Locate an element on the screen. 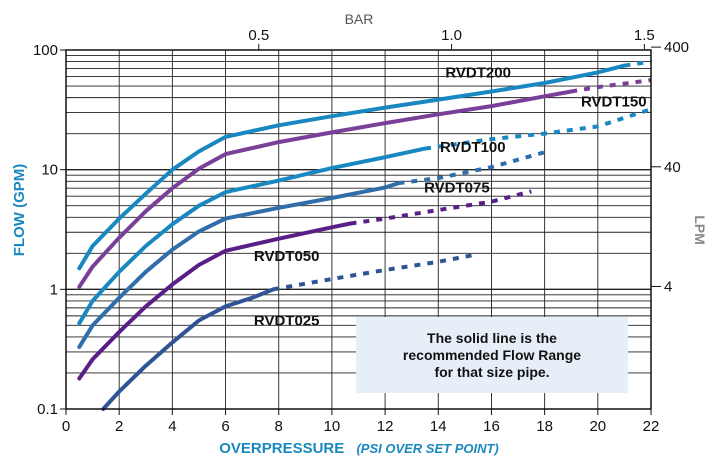 The image size is (709, 459). series-dashed-RVDT050 is located at coordinates (441, 207).